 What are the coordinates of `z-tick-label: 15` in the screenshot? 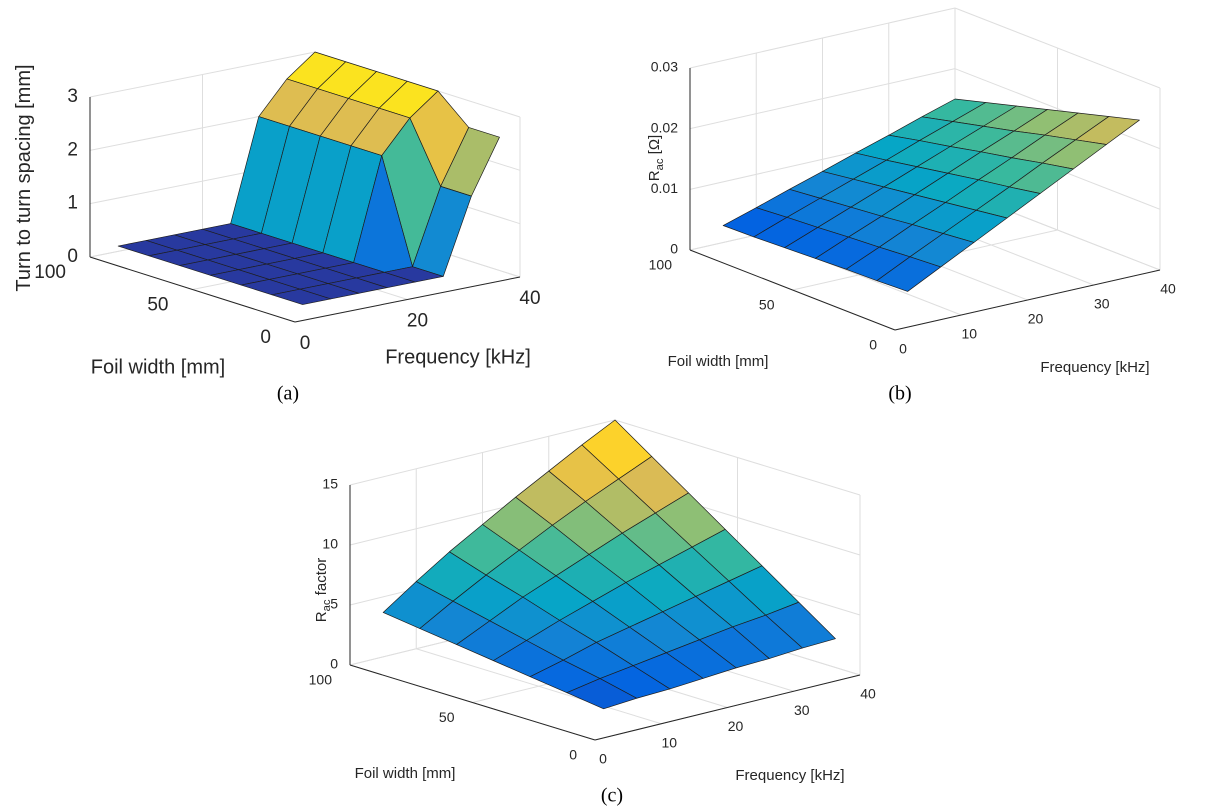 It's located at (330, 484).